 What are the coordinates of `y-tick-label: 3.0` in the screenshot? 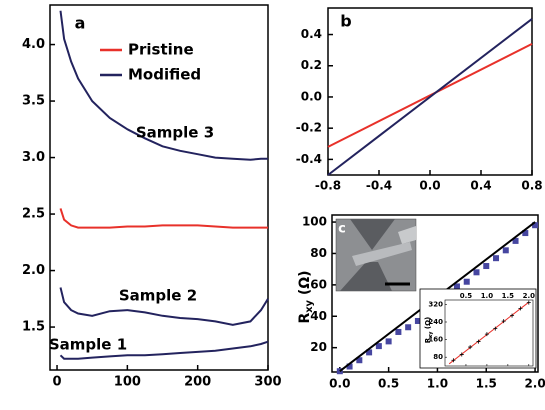 It's located at (33, 157).